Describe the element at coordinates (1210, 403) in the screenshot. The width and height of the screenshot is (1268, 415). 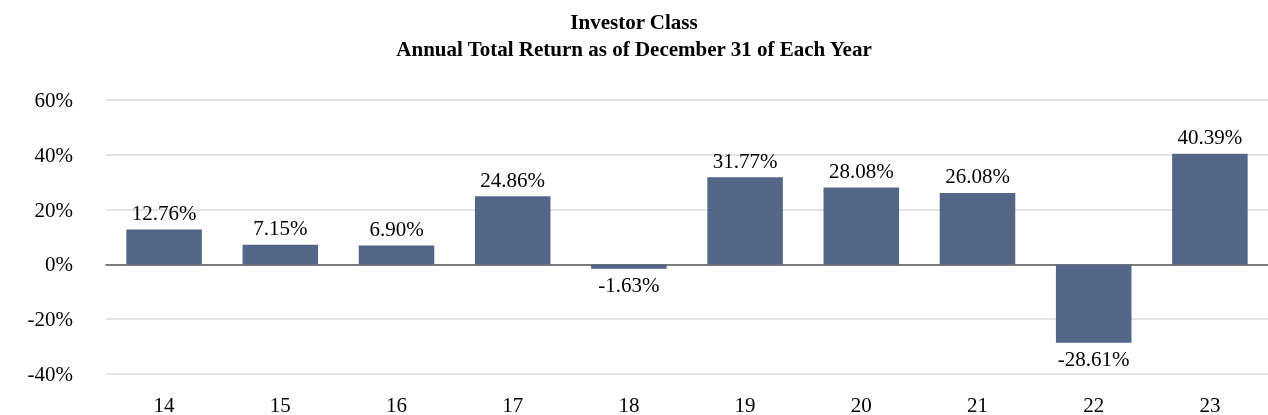
I see `x-tick-label: 23` at that location.